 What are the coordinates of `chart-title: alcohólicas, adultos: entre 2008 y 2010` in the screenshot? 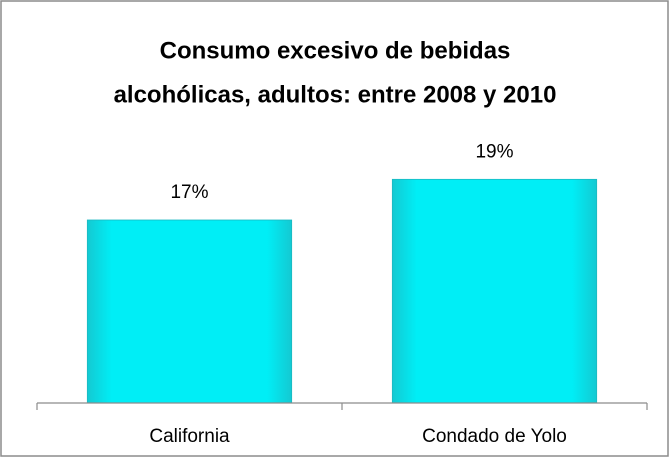 It's located at (335, 94).